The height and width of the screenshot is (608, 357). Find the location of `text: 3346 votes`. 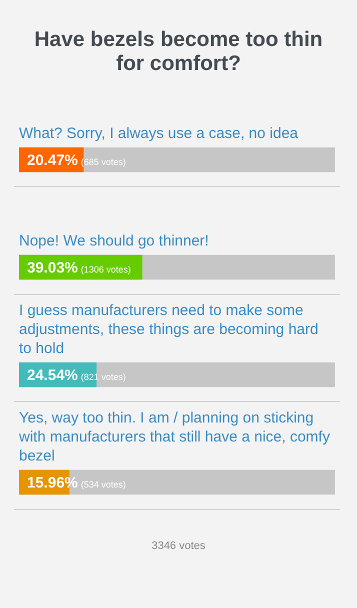

text: 3346 votes is located at coordinates (178, 546).